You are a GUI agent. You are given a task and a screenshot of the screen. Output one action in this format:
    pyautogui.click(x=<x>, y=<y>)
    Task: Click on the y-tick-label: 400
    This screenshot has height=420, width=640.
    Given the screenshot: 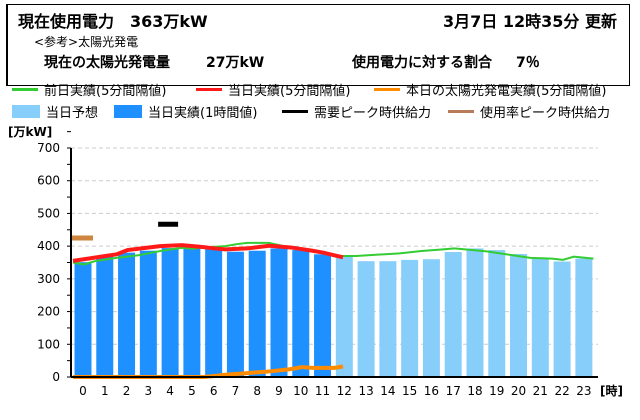 What is the action you would take?
    pyautogui.click(x=48, y=246)
    